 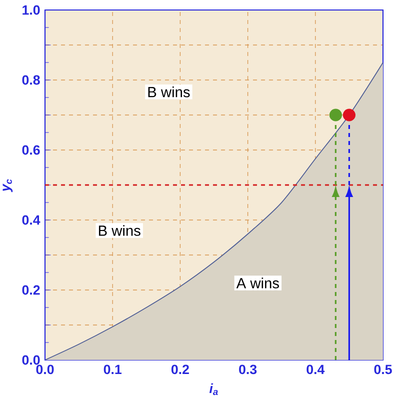 What do you see at coordinates (113, 369) in the screenshot?
I see `x-tick-label: 0.1` at bounding box center [113, 369].